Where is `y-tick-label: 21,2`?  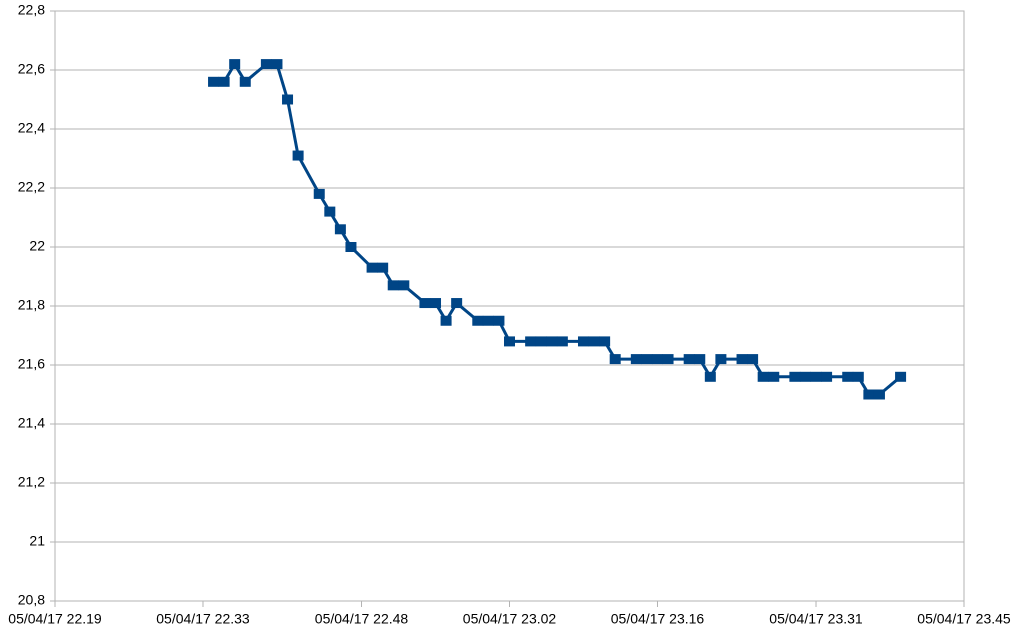 y-tick-label: 21,2 is located at coordinates (31, 482).